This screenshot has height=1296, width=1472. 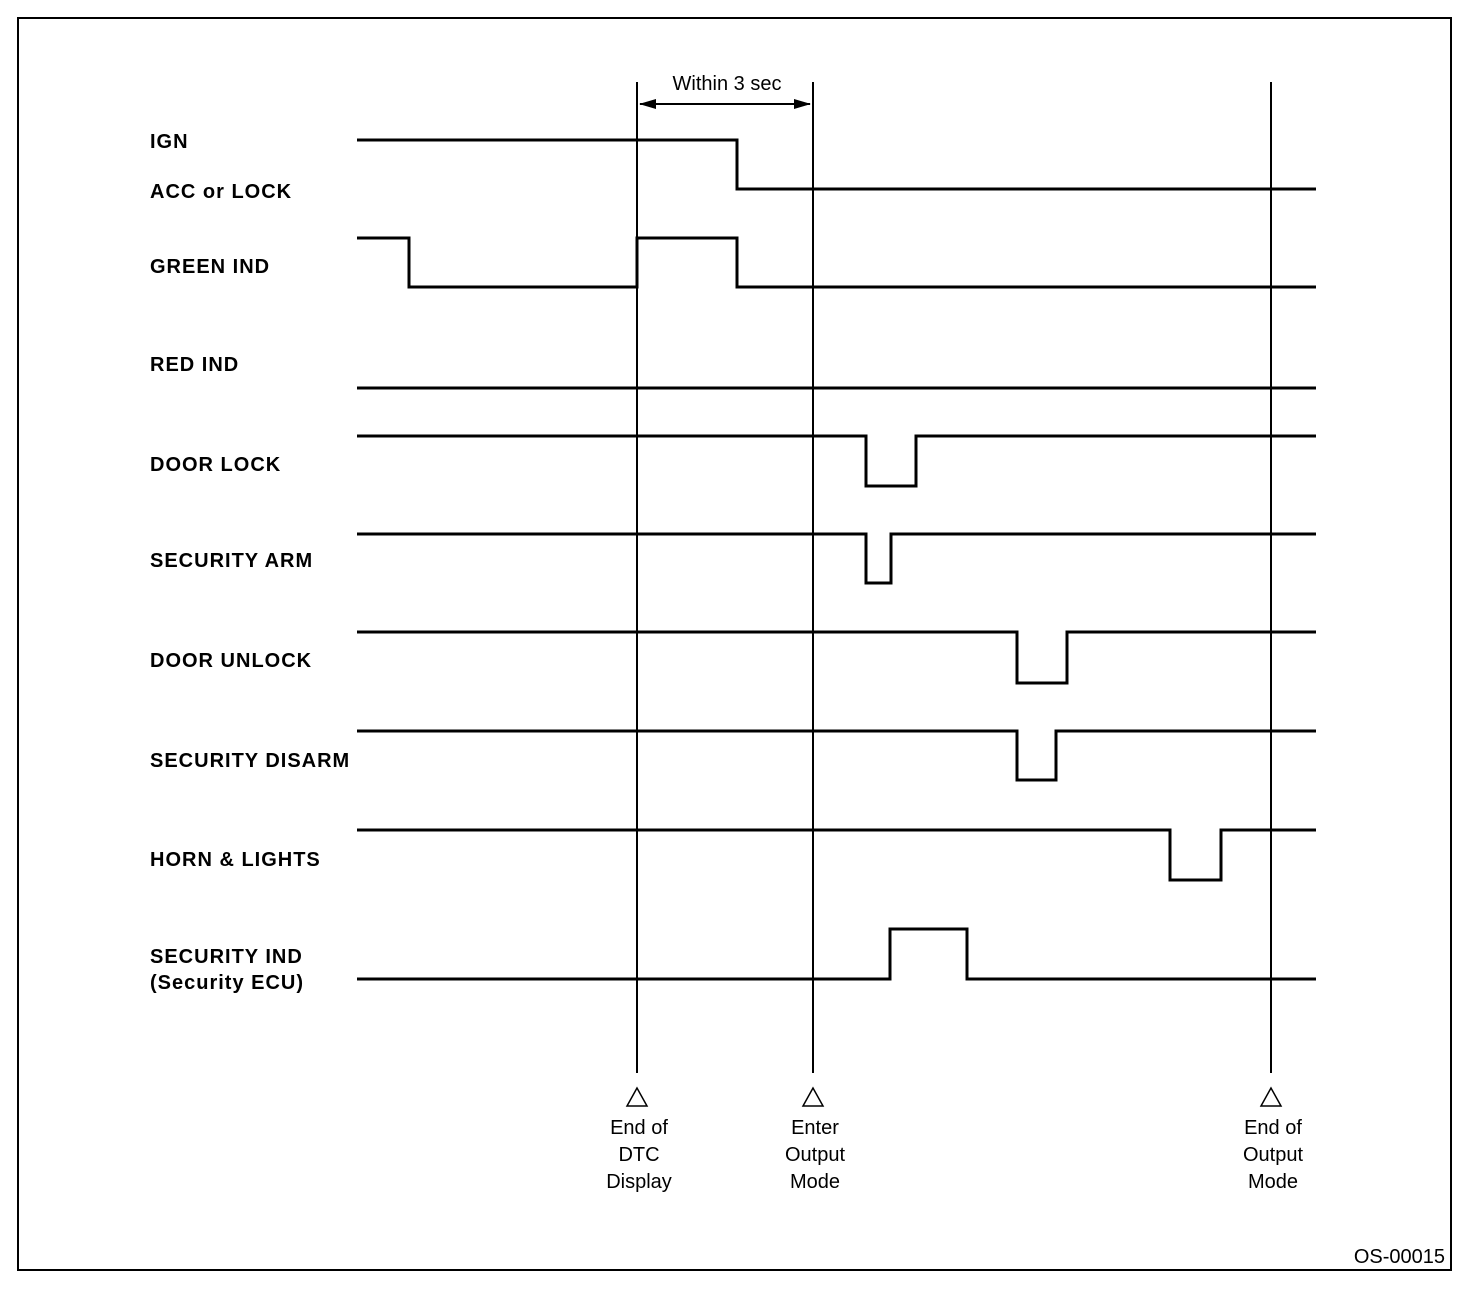 I want to click on signal-label-security-ind: SECURITY IND, so click(x=226, y=957).